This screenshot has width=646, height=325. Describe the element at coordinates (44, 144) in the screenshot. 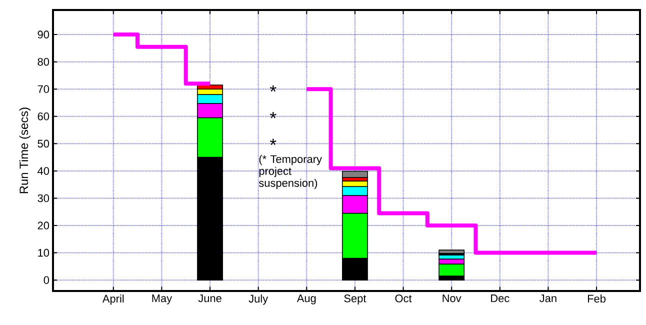

I see `y-tick-label: 50` at that location.